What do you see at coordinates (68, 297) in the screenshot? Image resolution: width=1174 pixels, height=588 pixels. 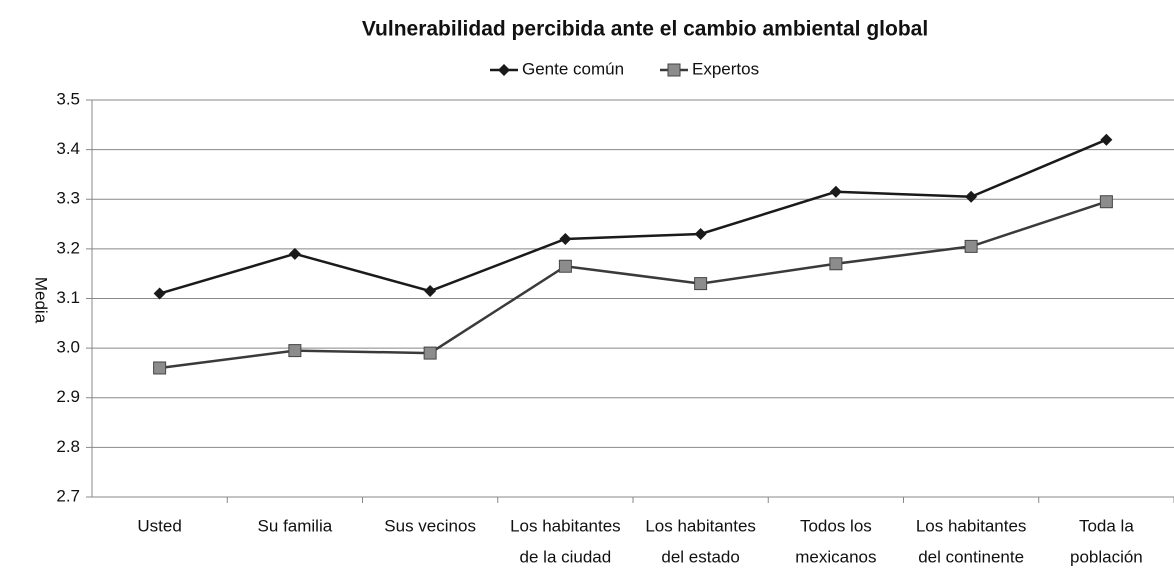 I see `y-tick-label: 3.1` at bounding box center [68, 297].